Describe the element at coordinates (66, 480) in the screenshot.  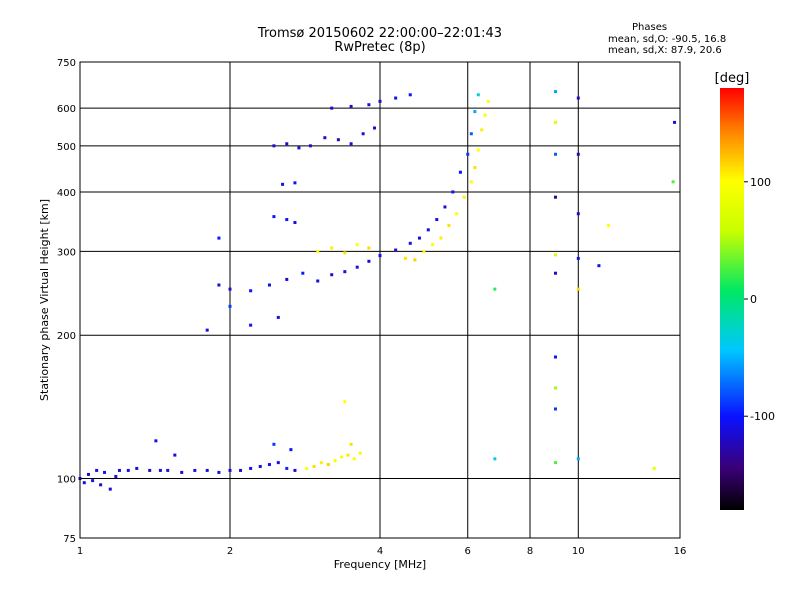
I see `y-tick-label: 100` at that location.